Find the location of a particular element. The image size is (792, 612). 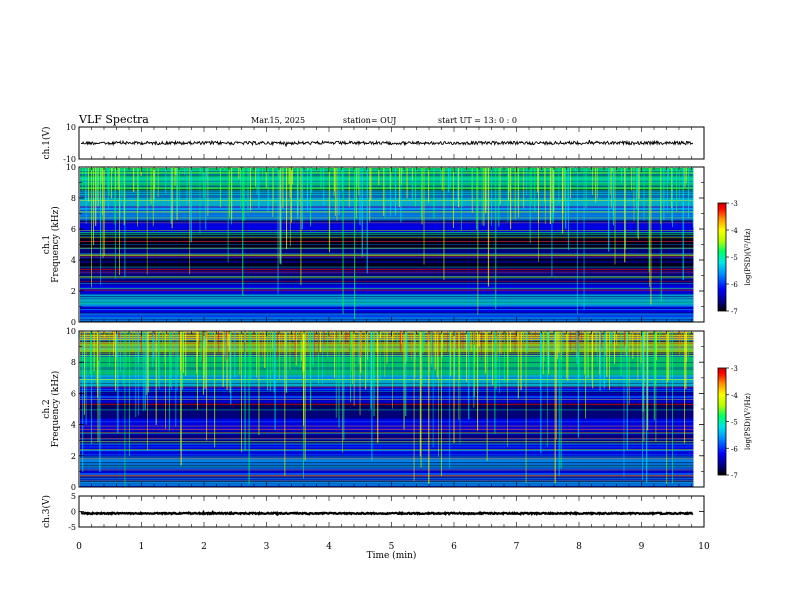

time-tick-label: 1 is located at coordinates (142, 547).